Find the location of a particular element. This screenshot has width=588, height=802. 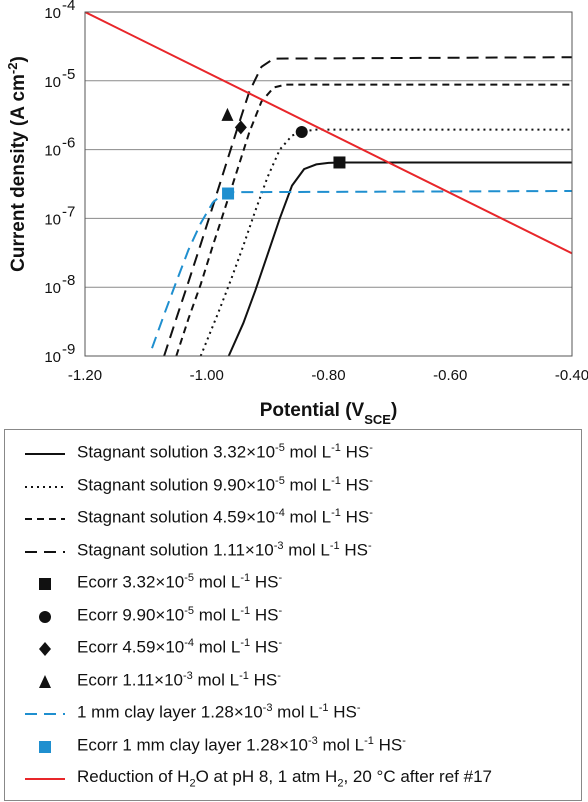

y-tick-exponent: -5 is located at coordinates (68, 74).